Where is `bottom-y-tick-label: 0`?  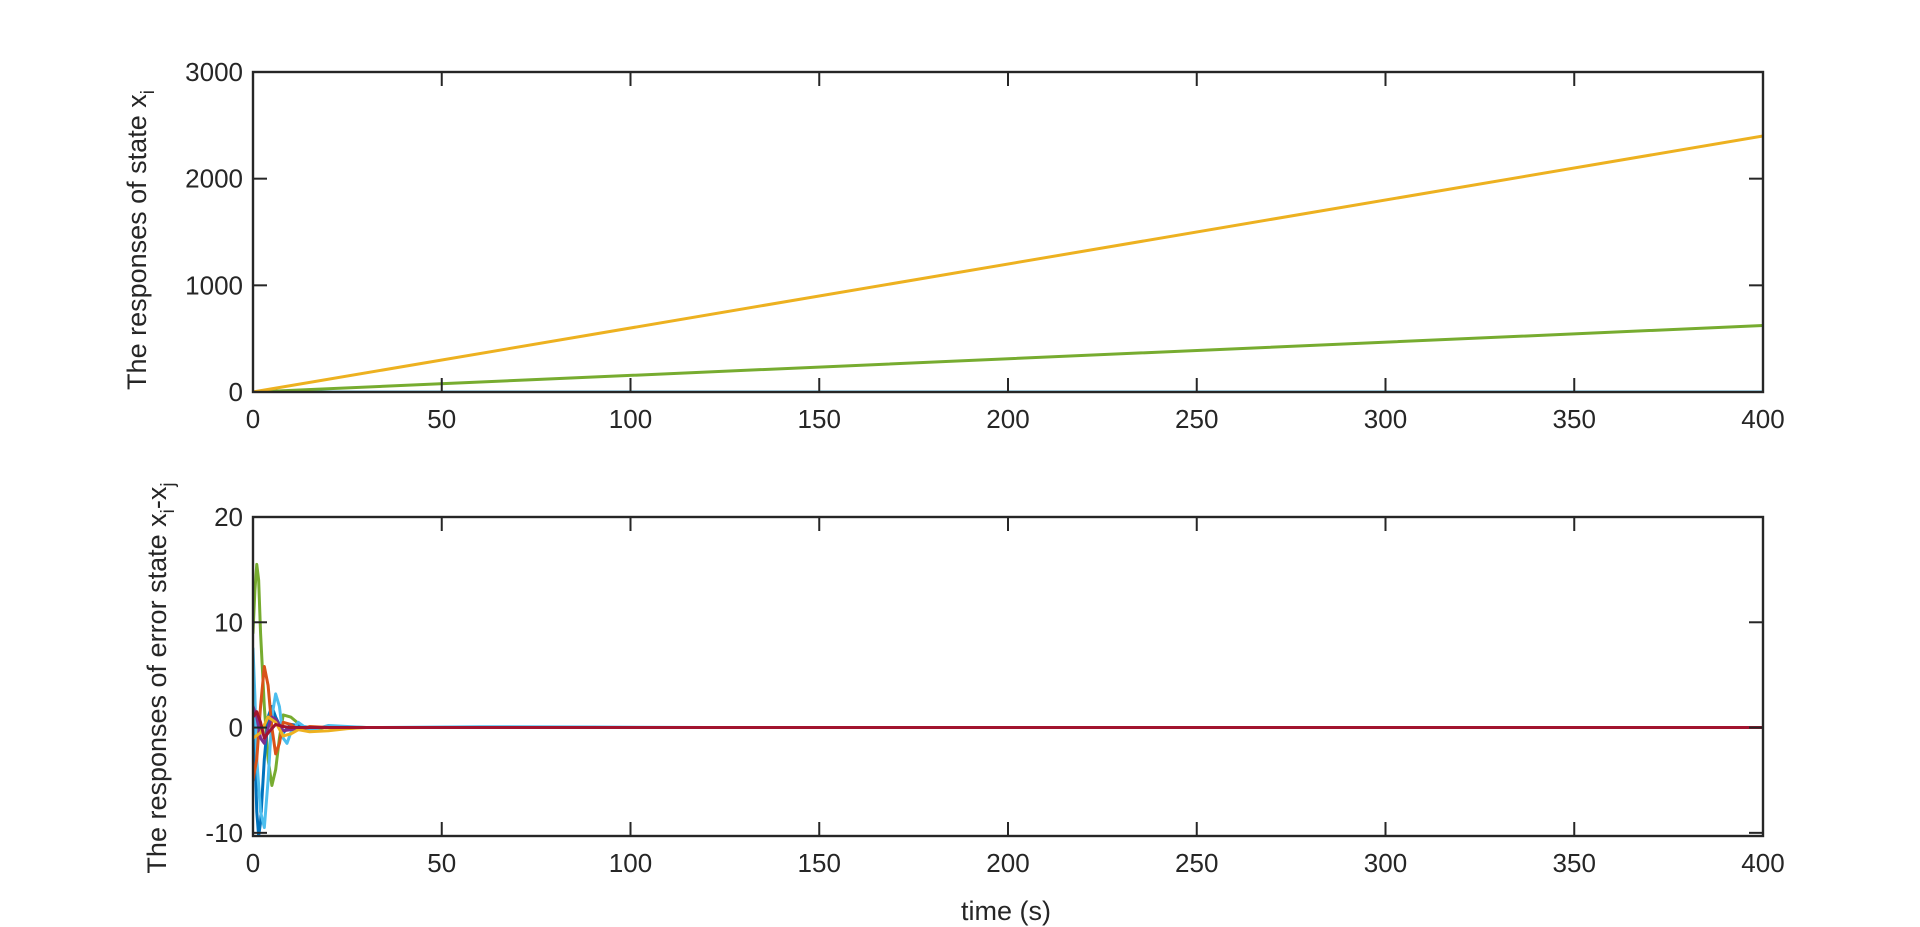 bottom-y-tick-label: 0 is located at coordinates (236, 728).